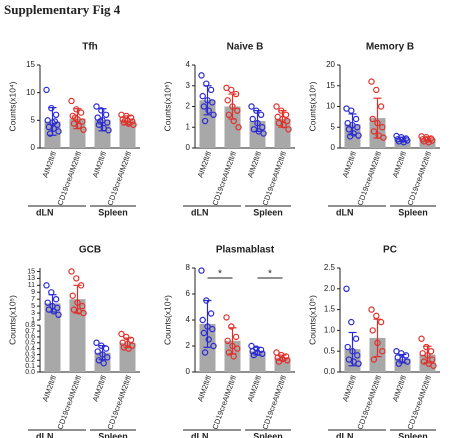  What do you see at coordinates (30, 360) in the screenshot?
I see `y-tick-label: 0.2` at bounding box center [30, 360].